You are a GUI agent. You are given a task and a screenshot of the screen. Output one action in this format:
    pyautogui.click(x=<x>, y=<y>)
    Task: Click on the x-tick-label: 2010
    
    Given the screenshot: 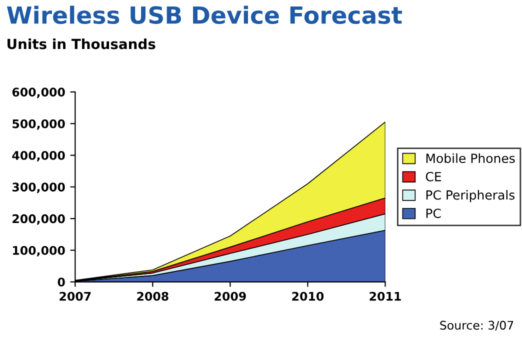 What is the action you would take?
    pyautogui.click(x=308, y=296)
    